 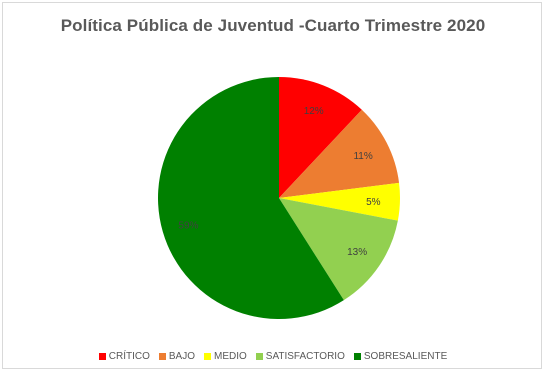 I want to click on pie-slice-medio, so click(x=340, y=201).